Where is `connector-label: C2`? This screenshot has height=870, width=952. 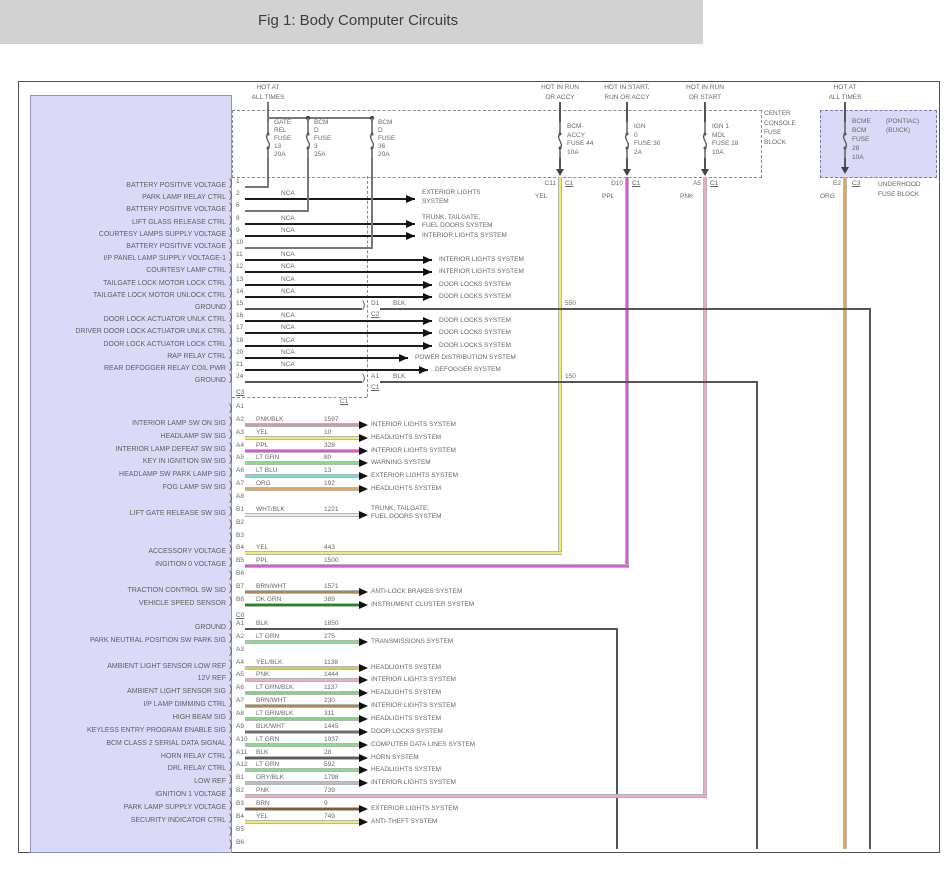 connector-label: C2 is located at coordinates (375, 314).